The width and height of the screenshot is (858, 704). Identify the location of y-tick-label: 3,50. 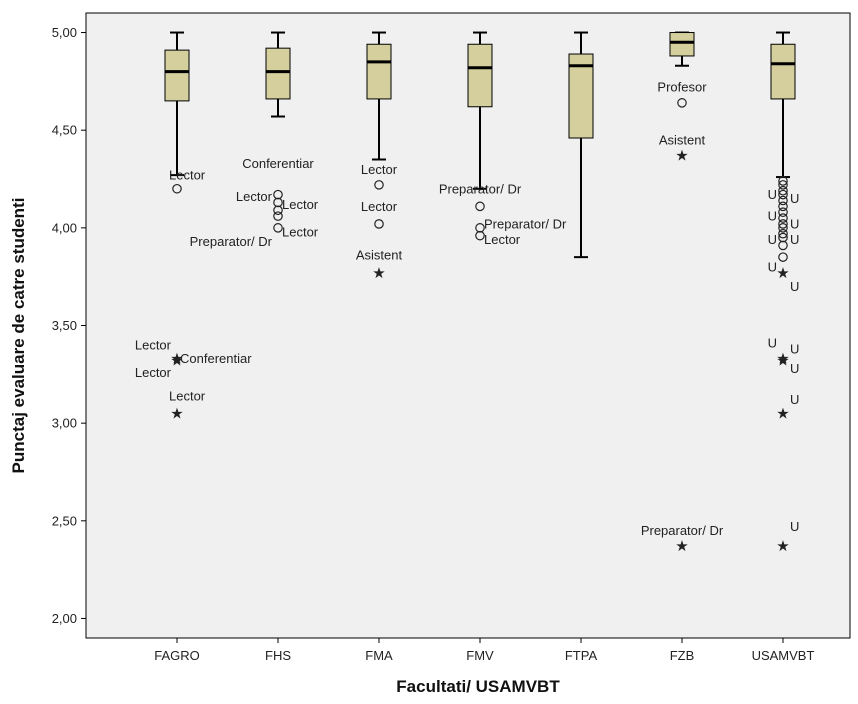
(64, 325).